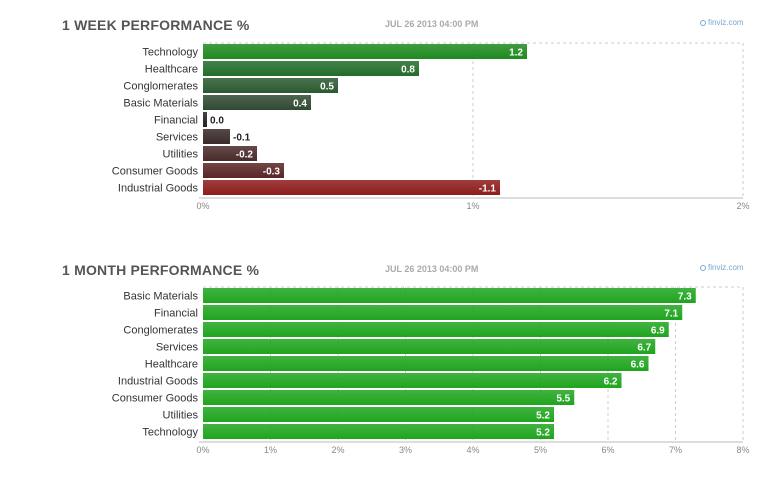 The width and height of the screenshot is (775, 496). What do you see at coordinates (675, 450) in the screenshot?
I see `x-tick-label: 7%` at bounding box center [675, 450].